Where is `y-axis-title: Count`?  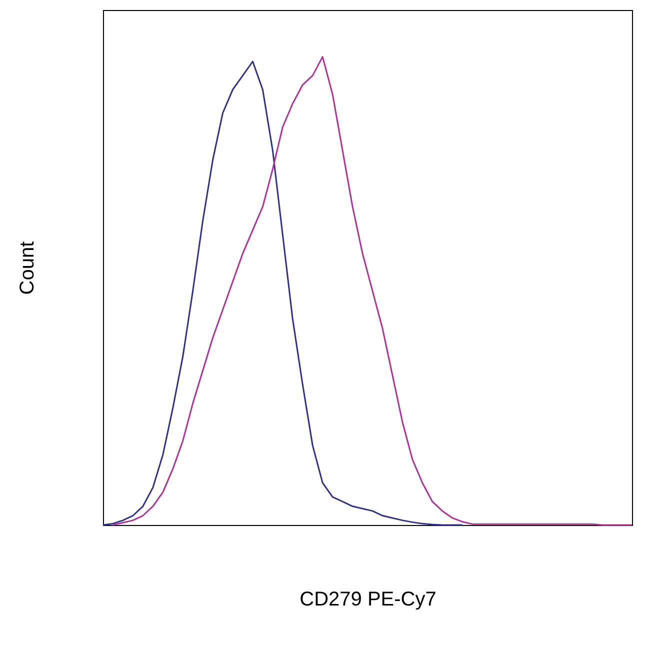
y-axis-title: Count is located at coordinates (27, 267).